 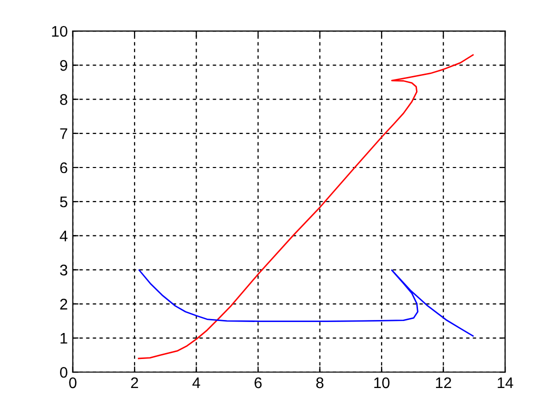 I want to click on y-tick-label: 4, so click(x=64, y=236).